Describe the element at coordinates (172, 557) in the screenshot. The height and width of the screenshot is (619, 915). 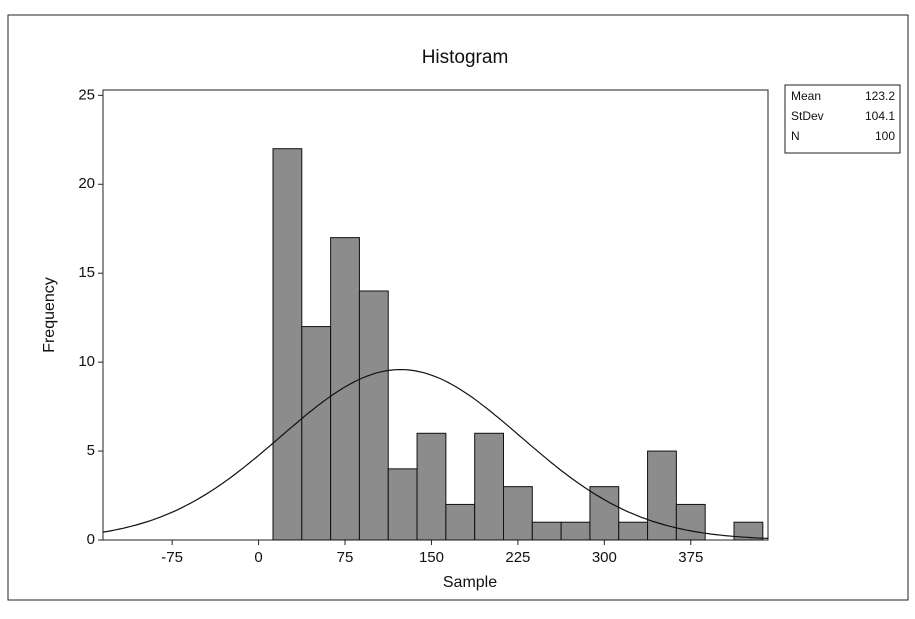
I see `x-tick-label: -75` at that location.